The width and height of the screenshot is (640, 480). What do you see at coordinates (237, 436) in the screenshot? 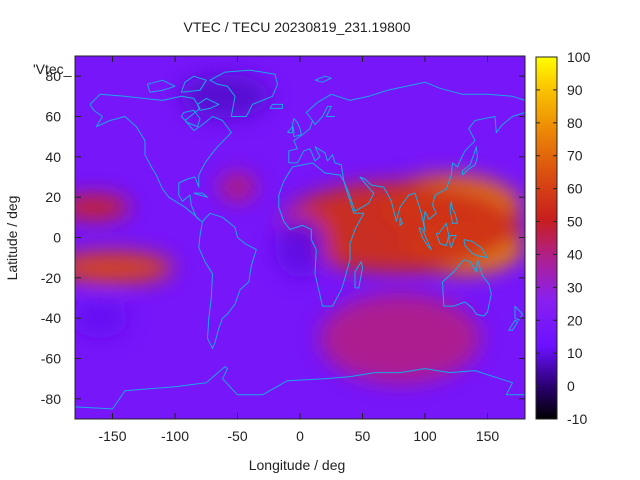
I see `x-tick-label: -50` at bounding box center [237, 436].